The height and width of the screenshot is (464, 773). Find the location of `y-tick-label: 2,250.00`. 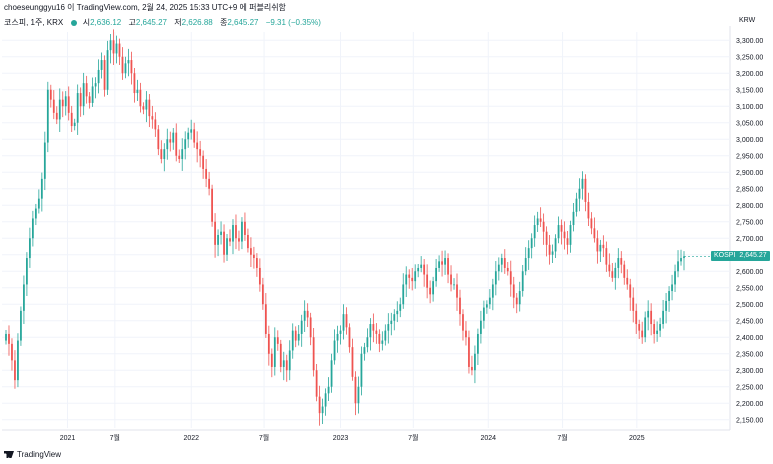

y-tick-label: 2,250.00 is located at coordinates (749, 387).